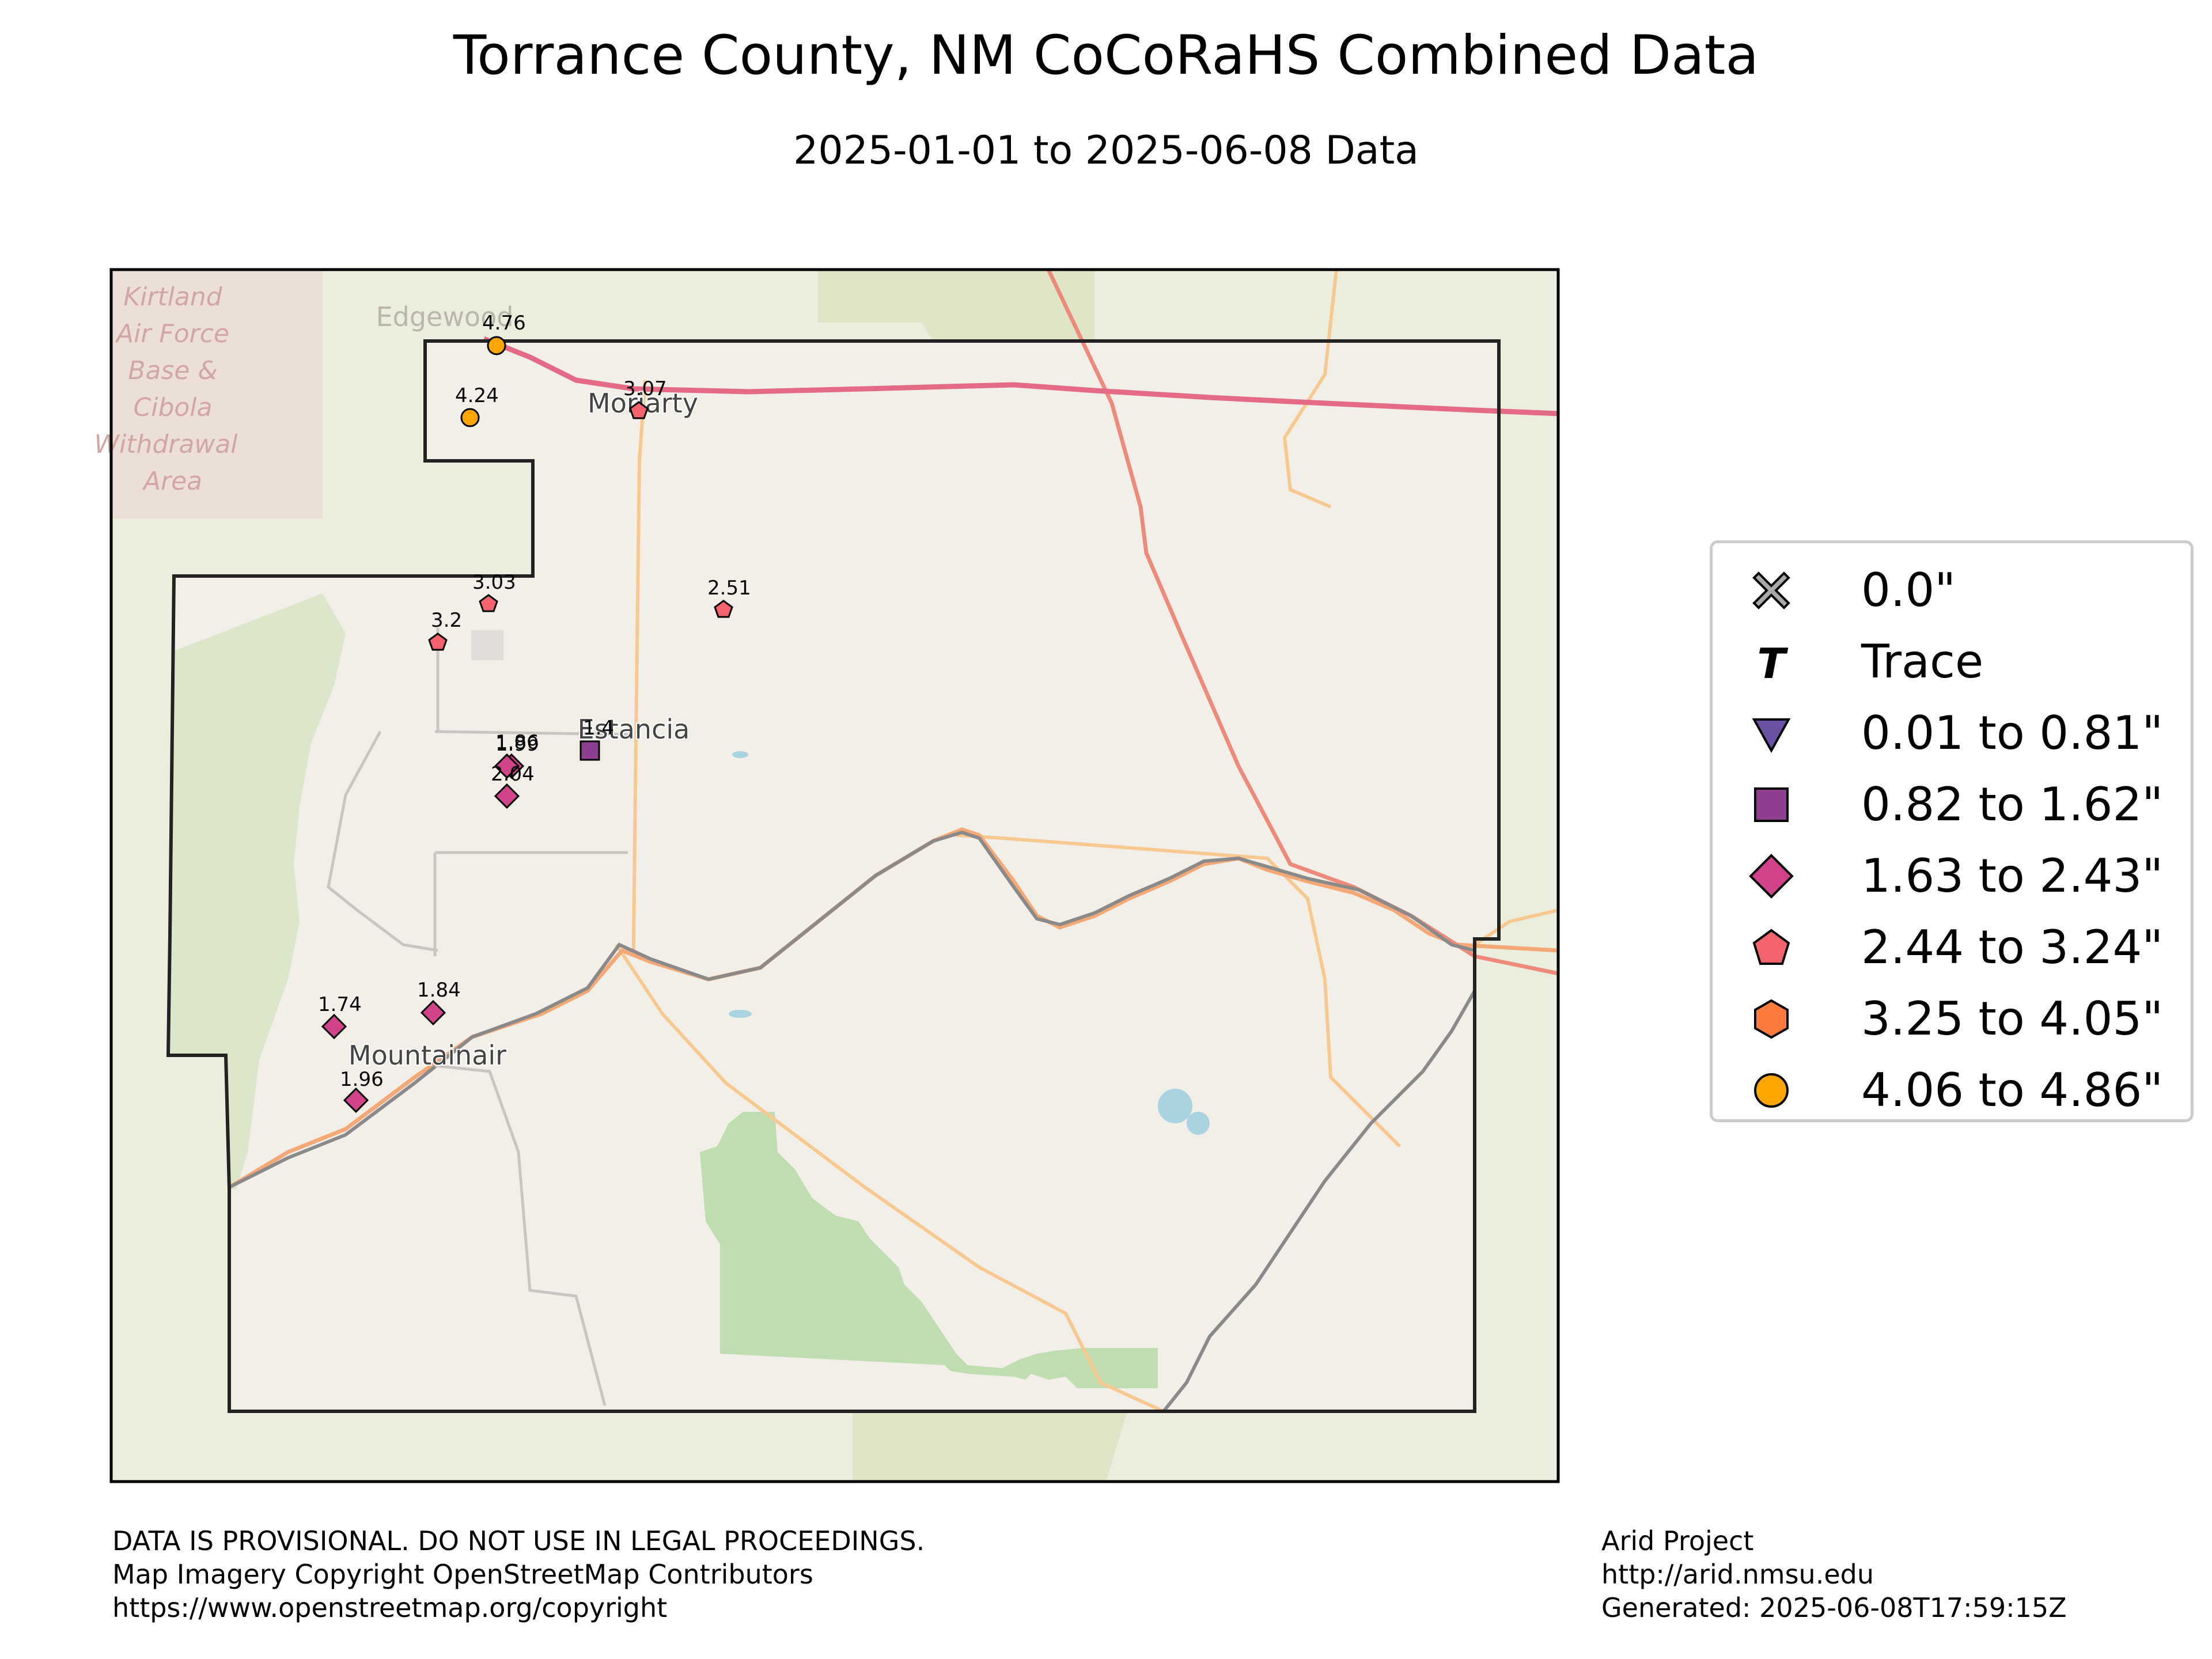 The width and height of the screenshot is (2212, 1659). Describe the element at coordinates (1771, 1019) in the screenshot. I see `hexagon-icon` at that location.